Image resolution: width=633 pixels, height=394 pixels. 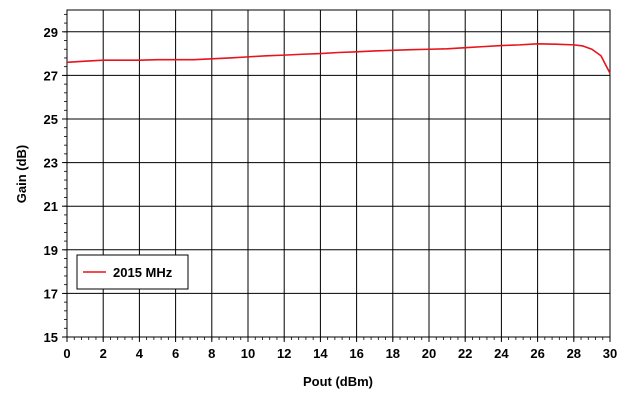 What do you see at coordinates (356, 353) in the screenshot?
I see `x-tick-label: 16` at bounding box center [356, 353].